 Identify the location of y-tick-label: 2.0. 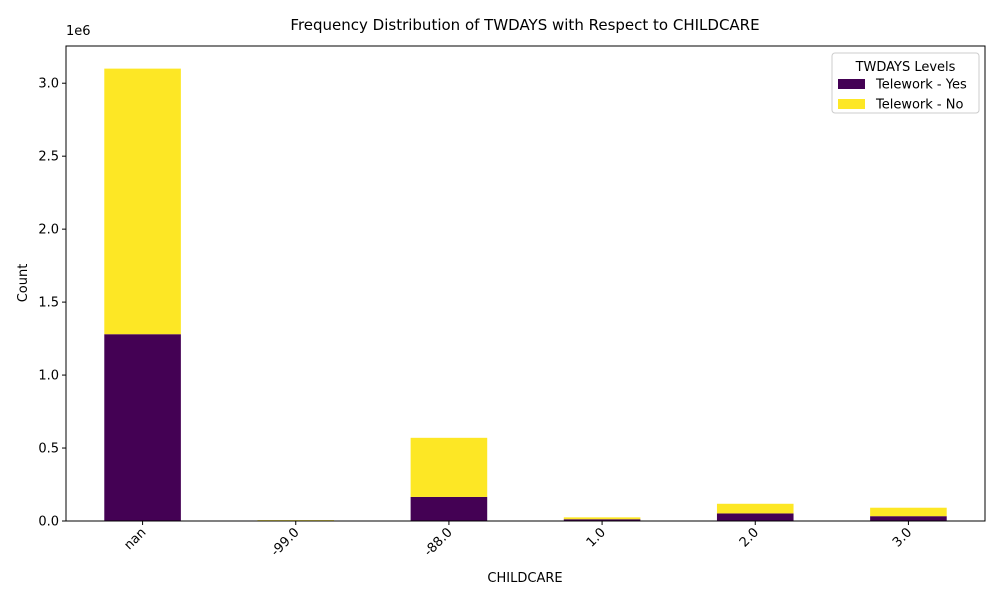
(48, 230).